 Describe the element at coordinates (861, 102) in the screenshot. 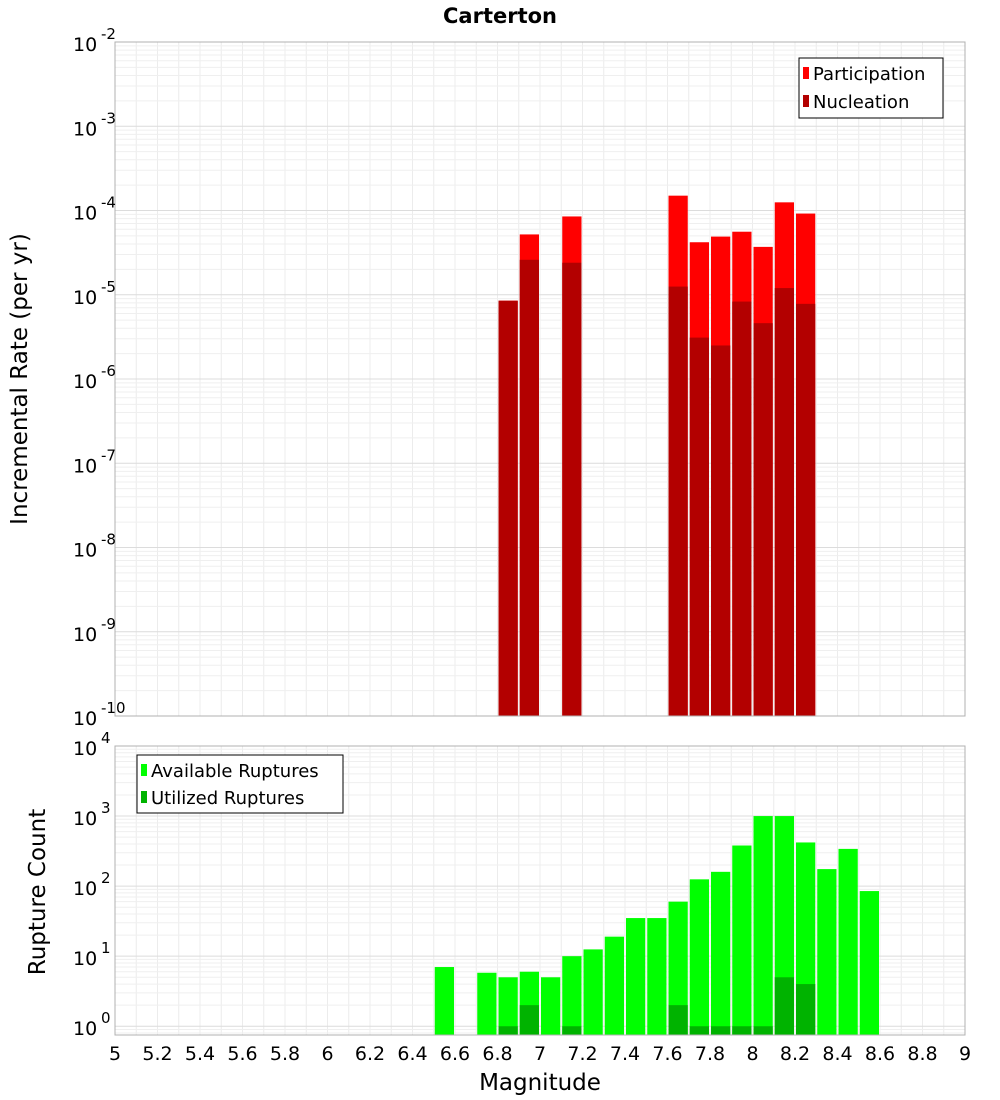

I see `legend-label-nucleation: Nucleation` at that location.